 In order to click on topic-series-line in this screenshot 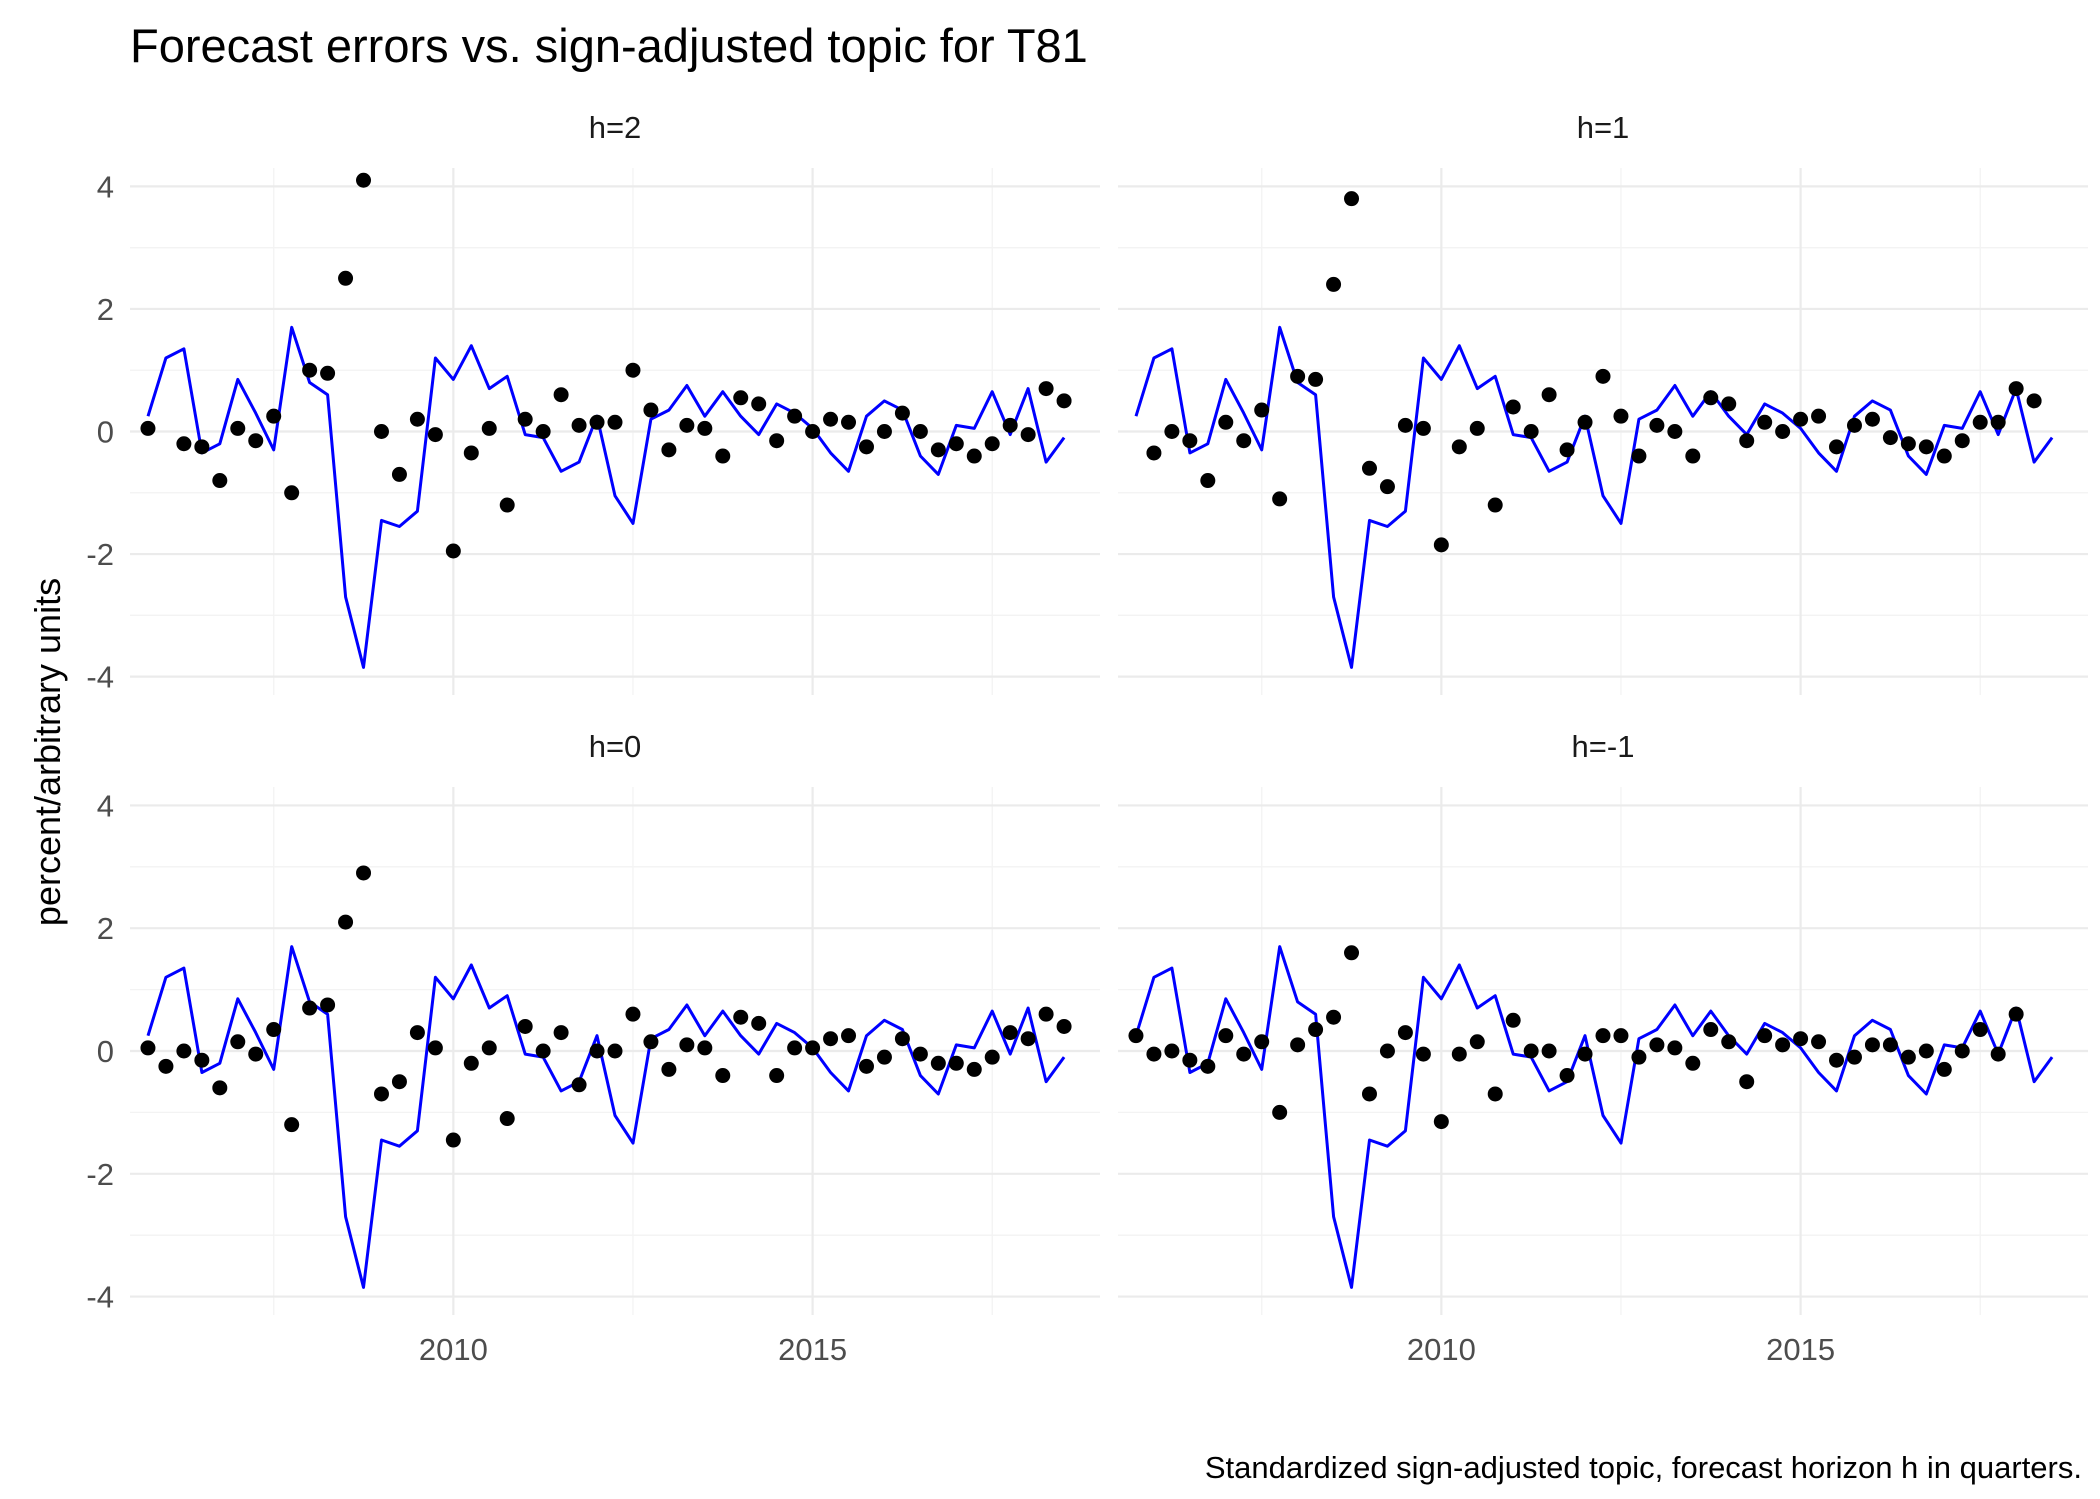, I will do `click(606, 1117)`.